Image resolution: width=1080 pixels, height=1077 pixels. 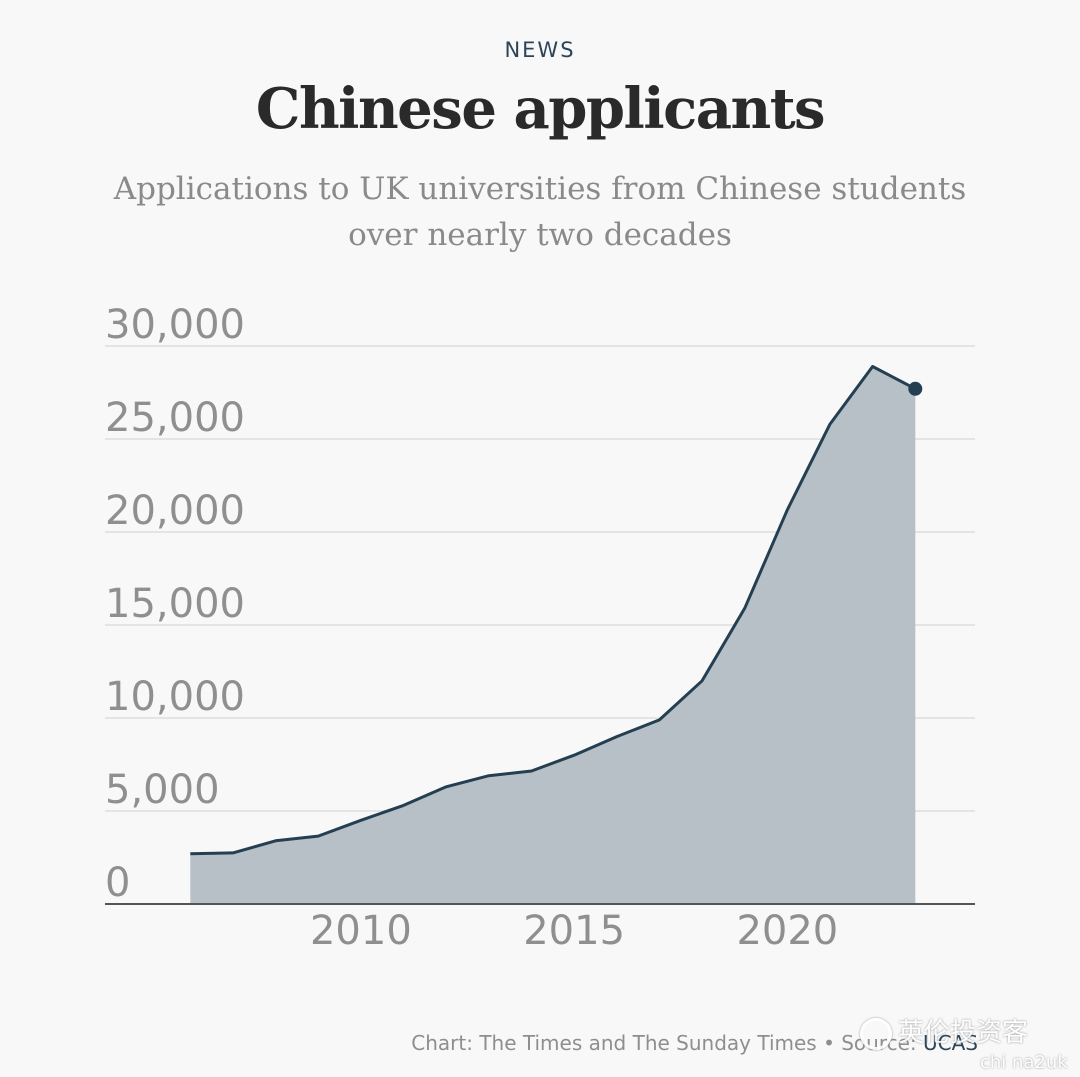 I want to click on data-point-2013, so click(x=489, y=776).